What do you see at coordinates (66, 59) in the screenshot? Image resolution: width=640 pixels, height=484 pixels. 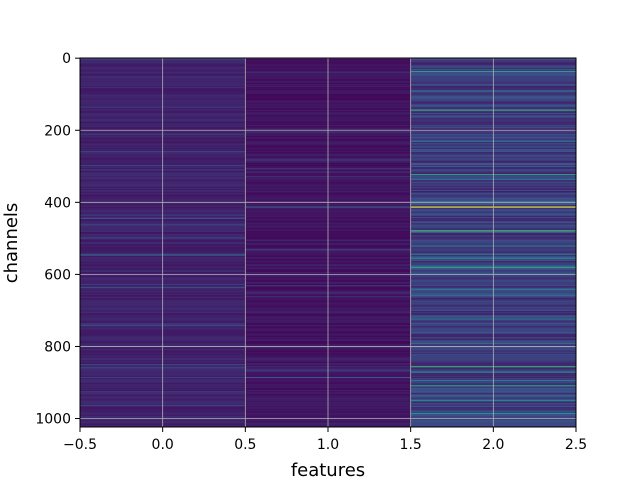 I see `y-tick-label: 0` at bounding box center [66, 59].